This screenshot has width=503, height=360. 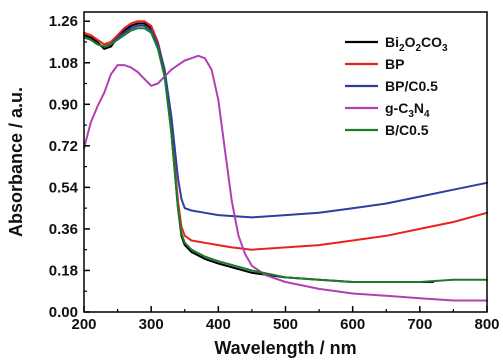 What do you see at coordinates (63, 146) in the screenshot?
I see `y-tick-label: 0.72` at bounding box center [63, 146].